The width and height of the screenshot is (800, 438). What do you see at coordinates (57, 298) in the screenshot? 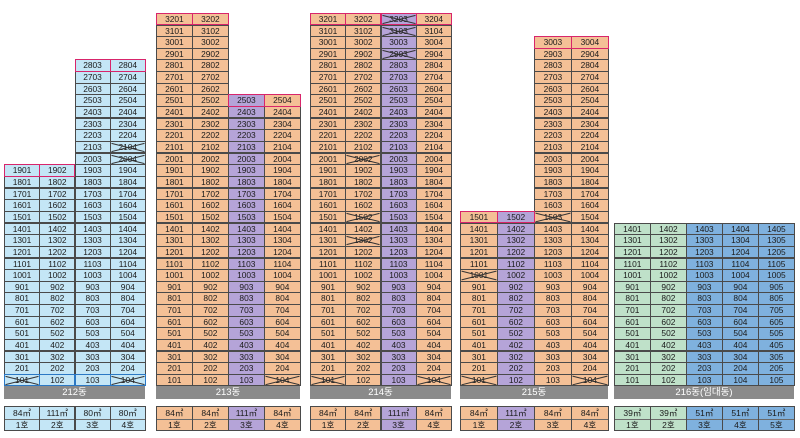
I see `unit-cell: 802` at bounding box center [57, 298].